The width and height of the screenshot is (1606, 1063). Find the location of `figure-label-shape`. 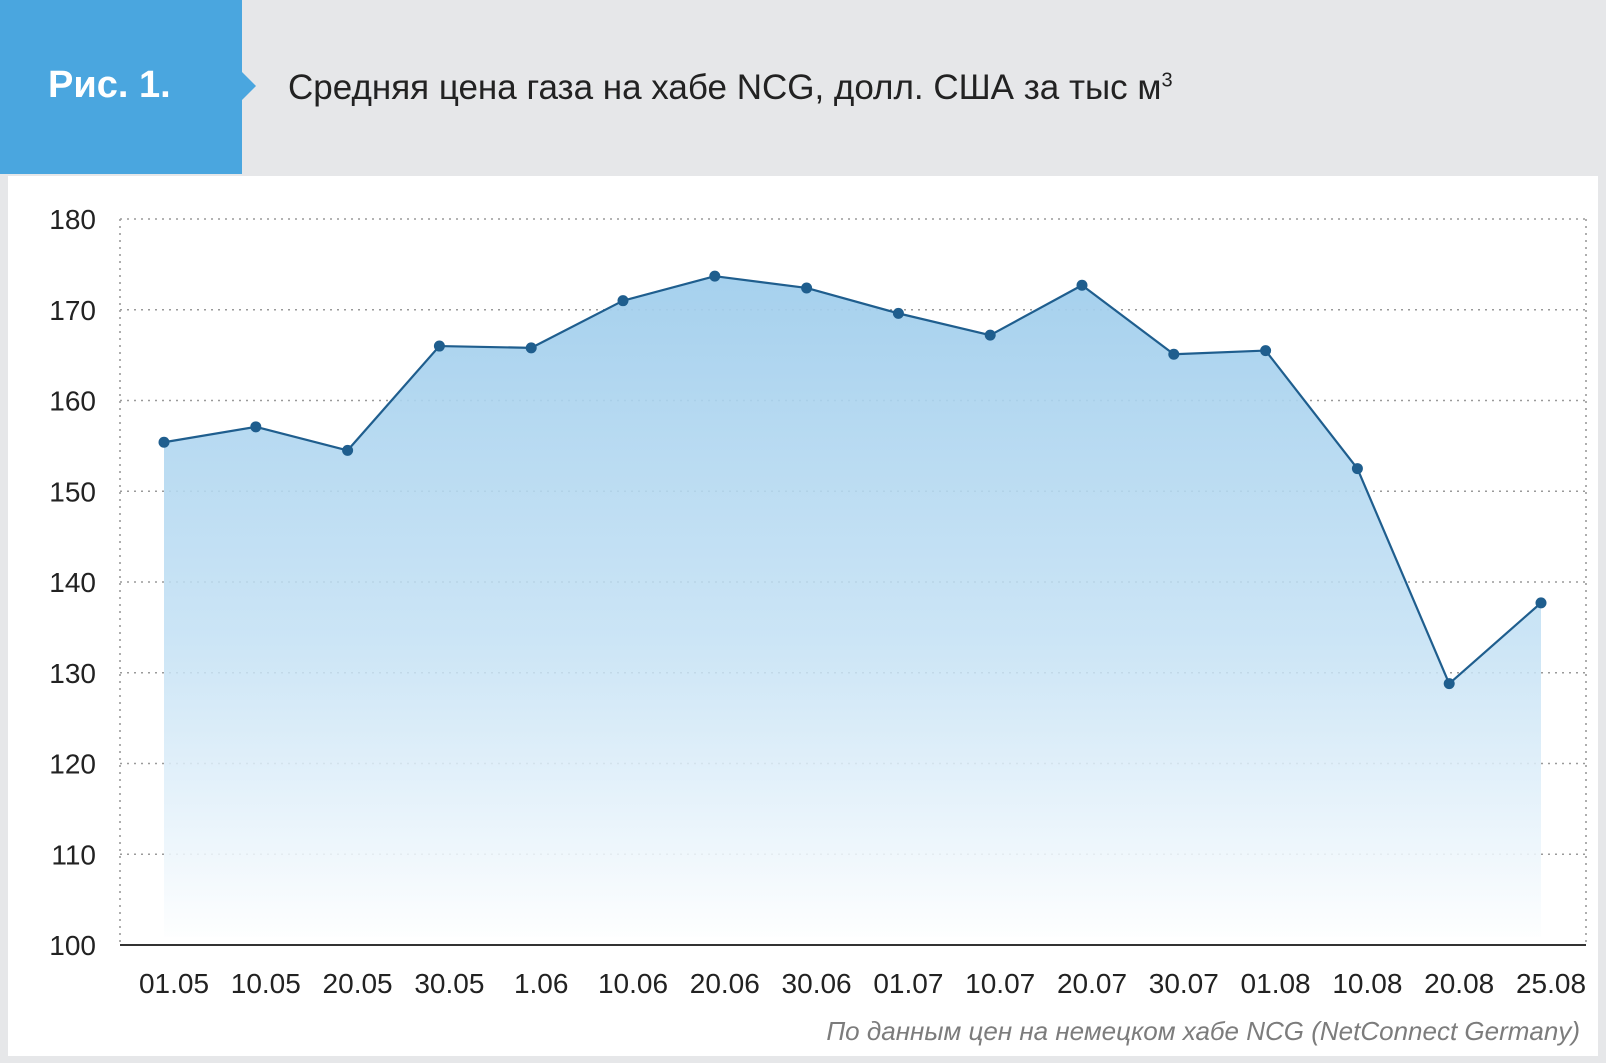

figure-label-shape is located at coordinates (128, 87).